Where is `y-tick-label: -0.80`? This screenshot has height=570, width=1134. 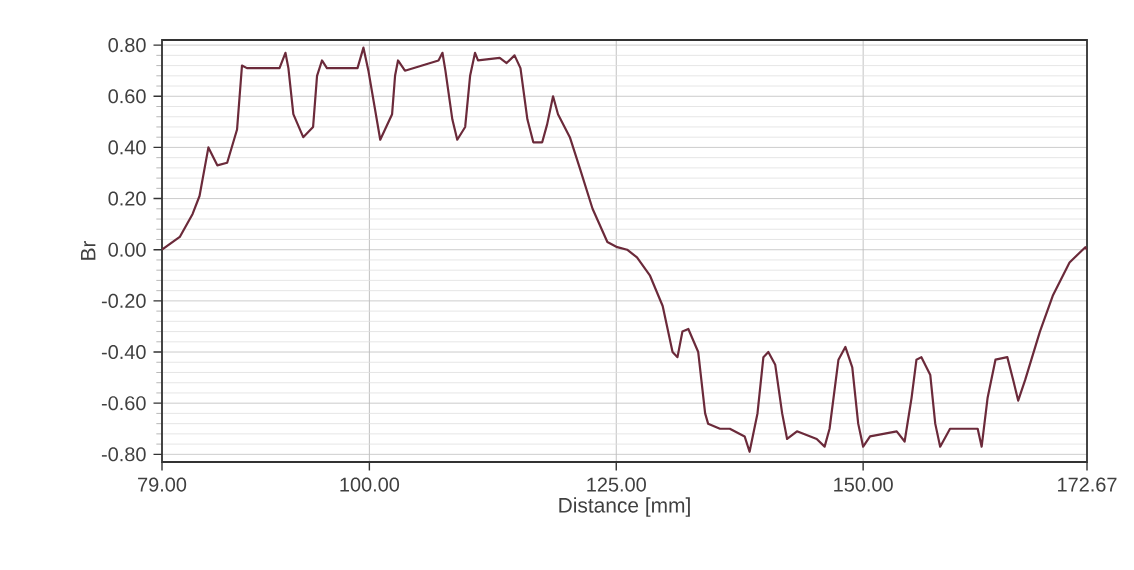 y-tick-label: -0.80 is located at coordinates (123, 454).